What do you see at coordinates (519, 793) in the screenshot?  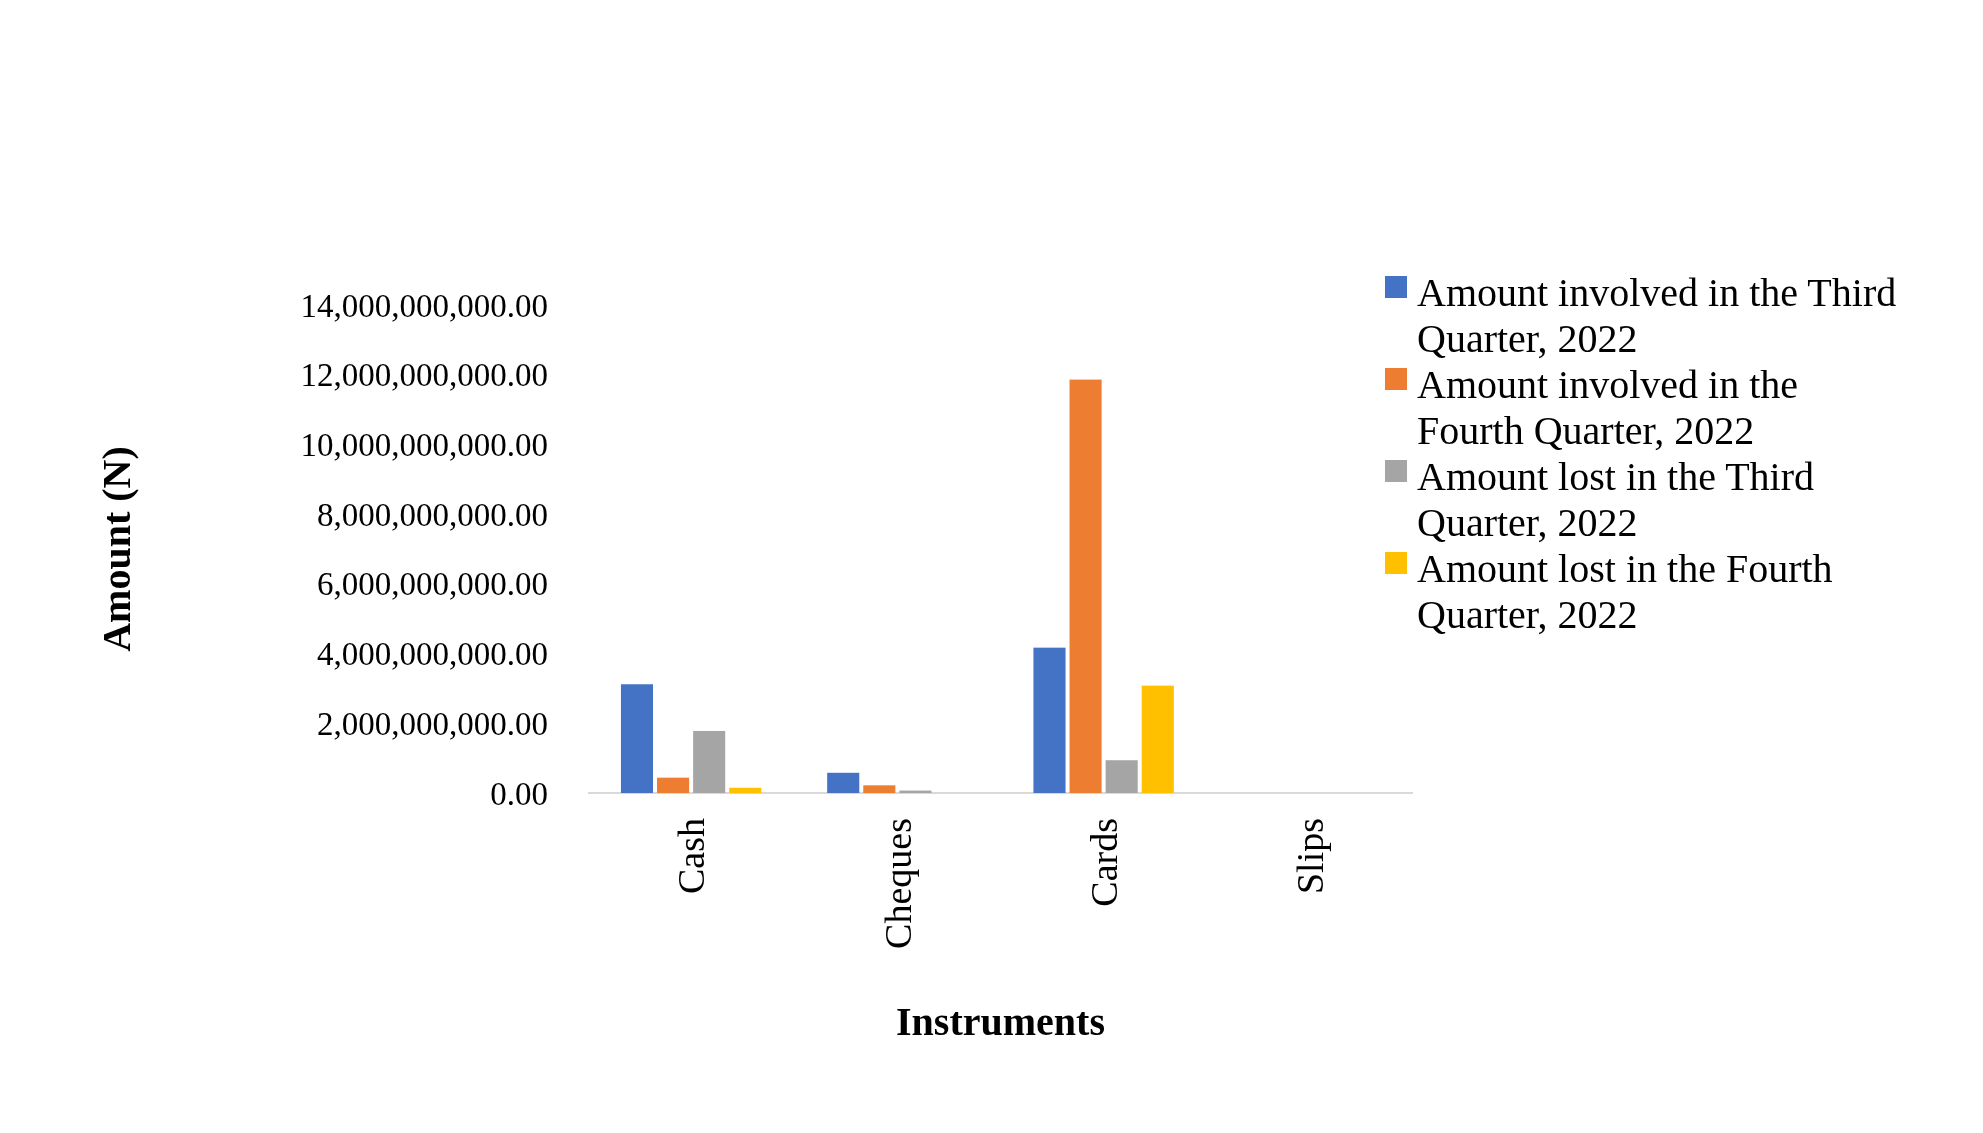 I see `y-tick-label: 0.00` at bounding box center [519, 793].